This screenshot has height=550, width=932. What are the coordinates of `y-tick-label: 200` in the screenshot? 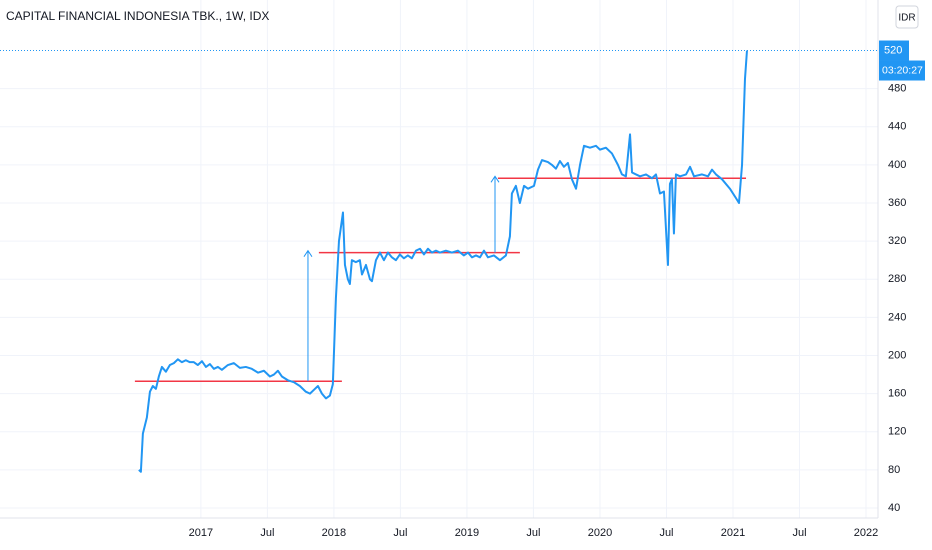 It's located at (897, 355).